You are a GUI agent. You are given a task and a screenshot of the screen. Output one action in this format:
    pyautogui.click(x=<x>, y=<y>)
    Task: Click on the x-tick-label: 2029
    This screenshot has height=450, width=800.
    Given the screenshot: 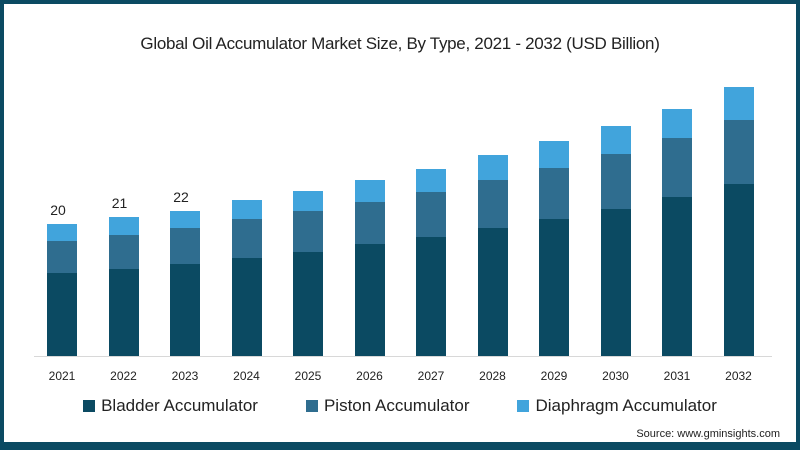 What is the action you would take?
    pyautogui.click(x=554, y=376)
    